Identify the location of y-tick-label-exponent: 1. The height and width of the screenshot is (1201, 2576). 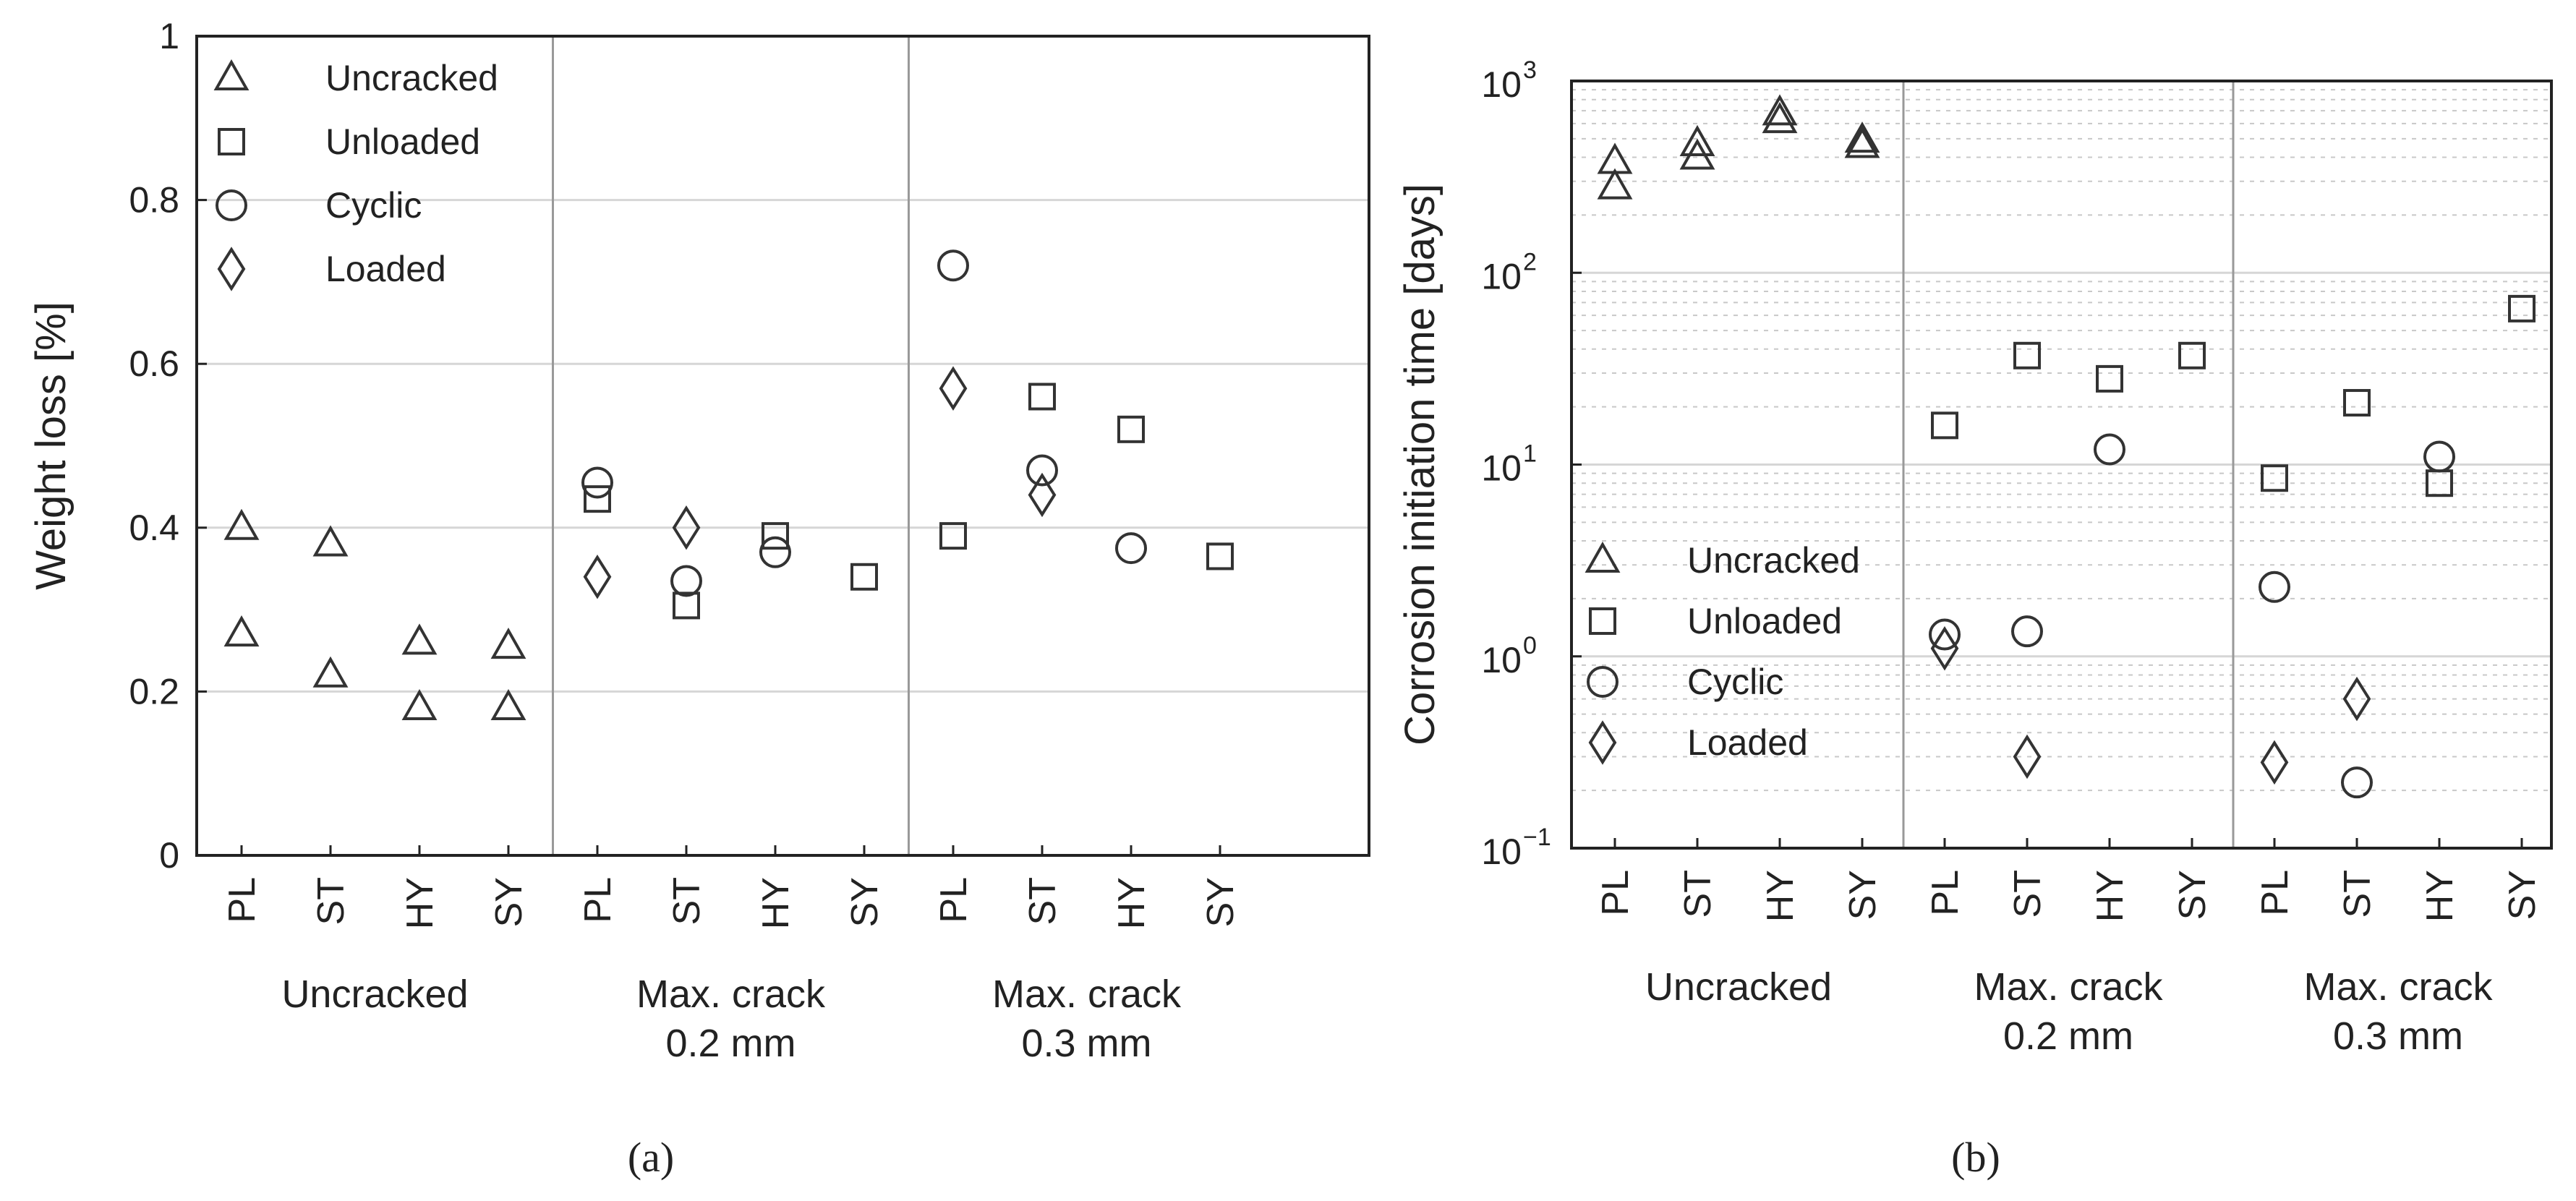
(1530, 454).